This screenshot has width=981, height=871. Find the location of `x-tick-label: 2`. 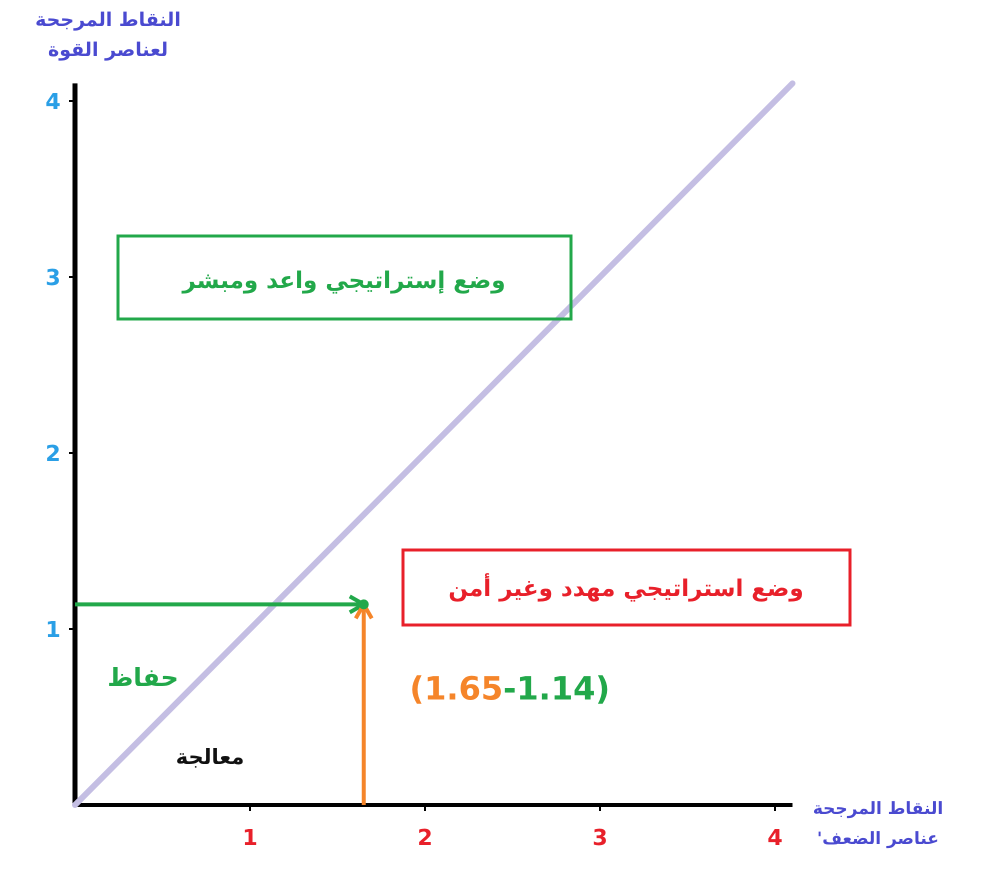

x-tick-label: 2 is located at coordinates (425, 838).